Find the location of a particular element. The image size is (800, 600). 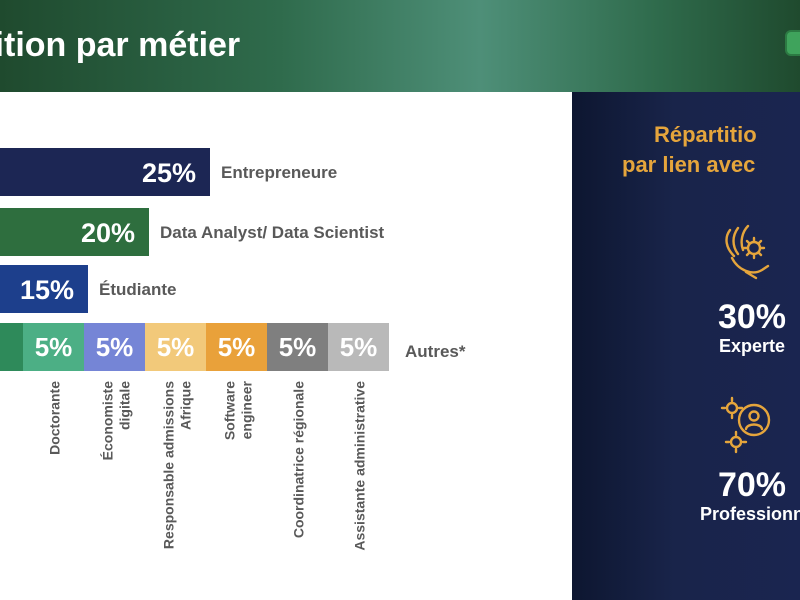

autres-segment-category-label: Softwareengineer is located at coordinates (238, 410).